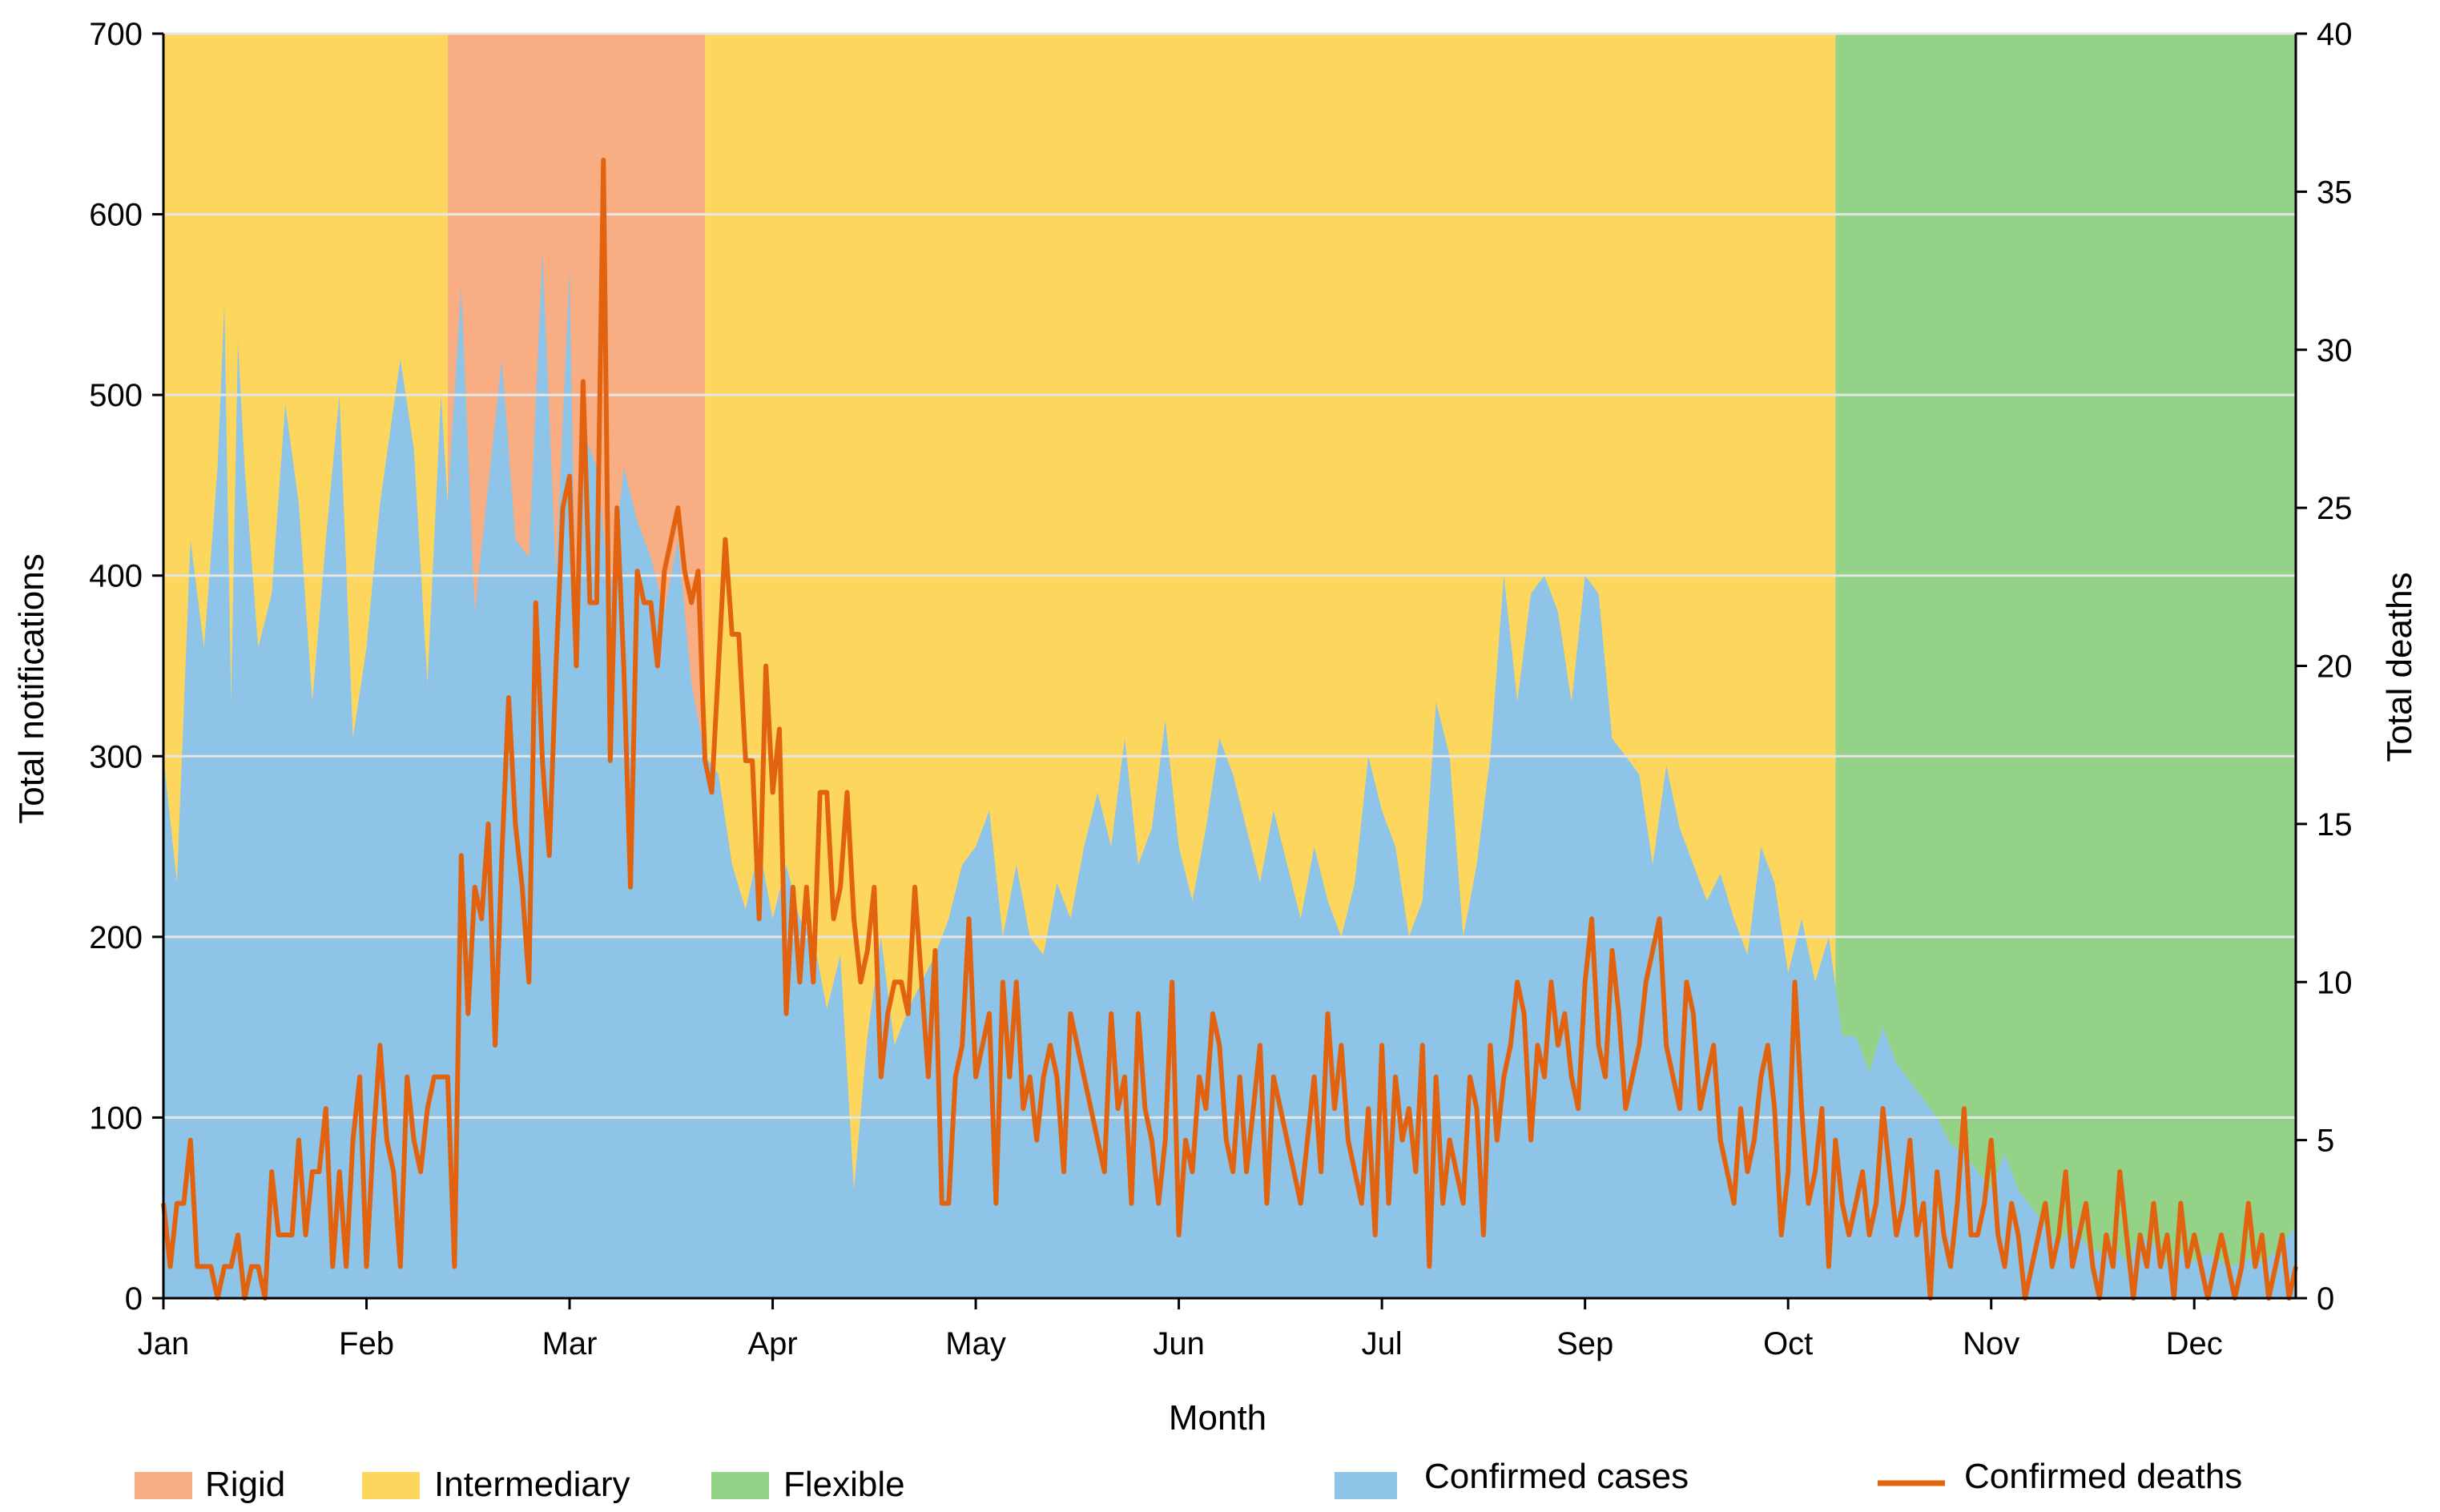 The image size is (2440, 1512). Describe the element at coordinates (2325, 1141) in the screenshot. I see `right-tick-label-5: 5` at that location.